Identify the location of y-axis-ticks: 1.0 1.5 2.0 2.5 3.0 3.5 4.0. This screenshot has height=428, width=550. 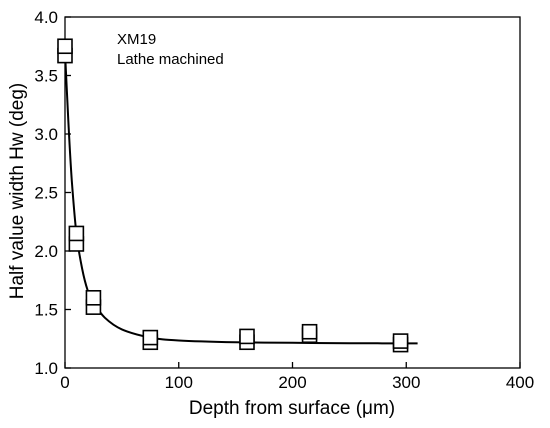
(52, 193).